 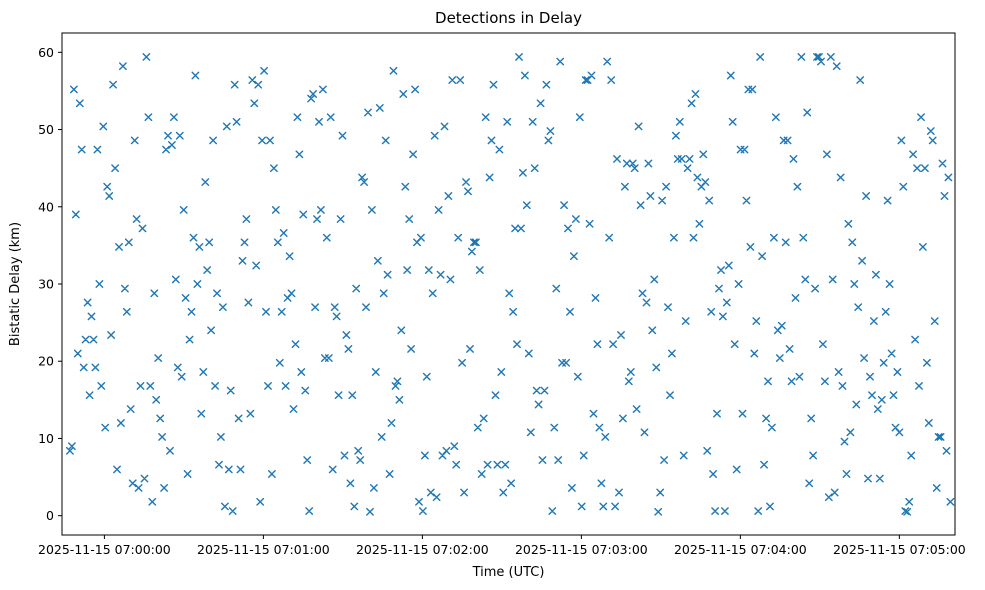 I want to click on x-tick-label: 2025-11-15 07:04:00, so click(x=740, y=549).